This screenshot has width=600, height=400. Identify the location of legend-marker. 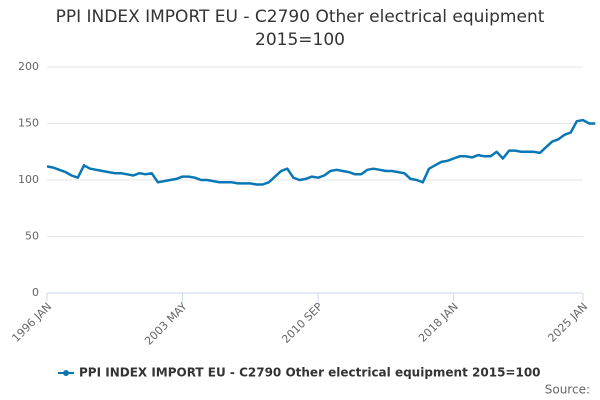
(66, 373).